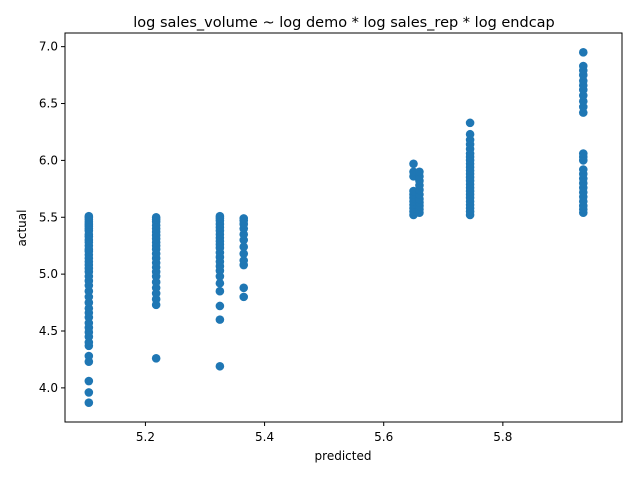 The width and height of the screenshot is (640, 478). Describe the element at coordinates (145, 437) in the screenshot. I see `x-tick-label: 5.2` at that location.